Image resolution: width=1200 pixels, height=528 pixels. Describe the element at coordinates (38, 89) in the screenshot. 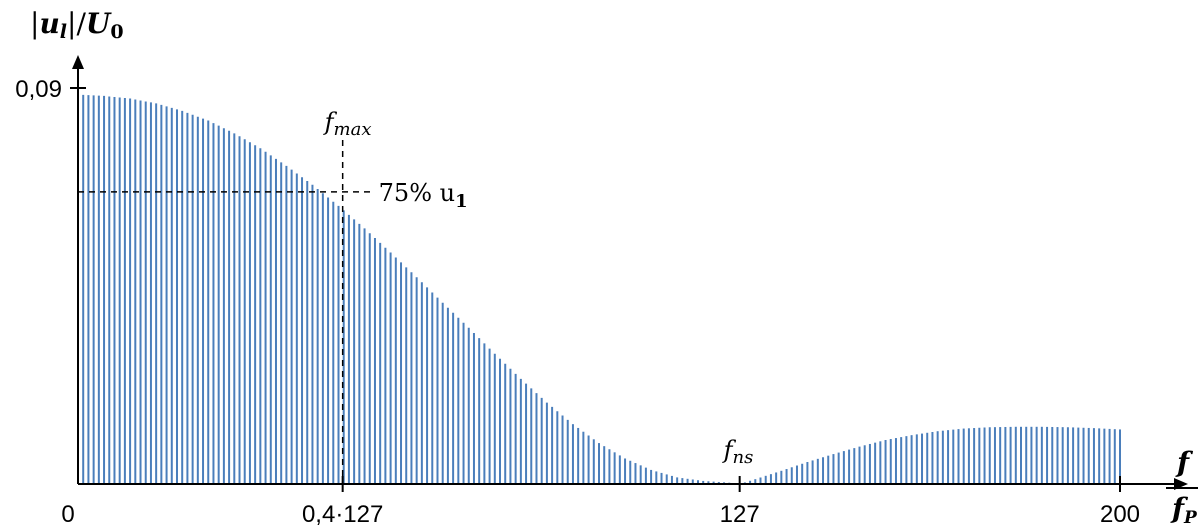

I see `y-tick-label: 0,09` at that location.